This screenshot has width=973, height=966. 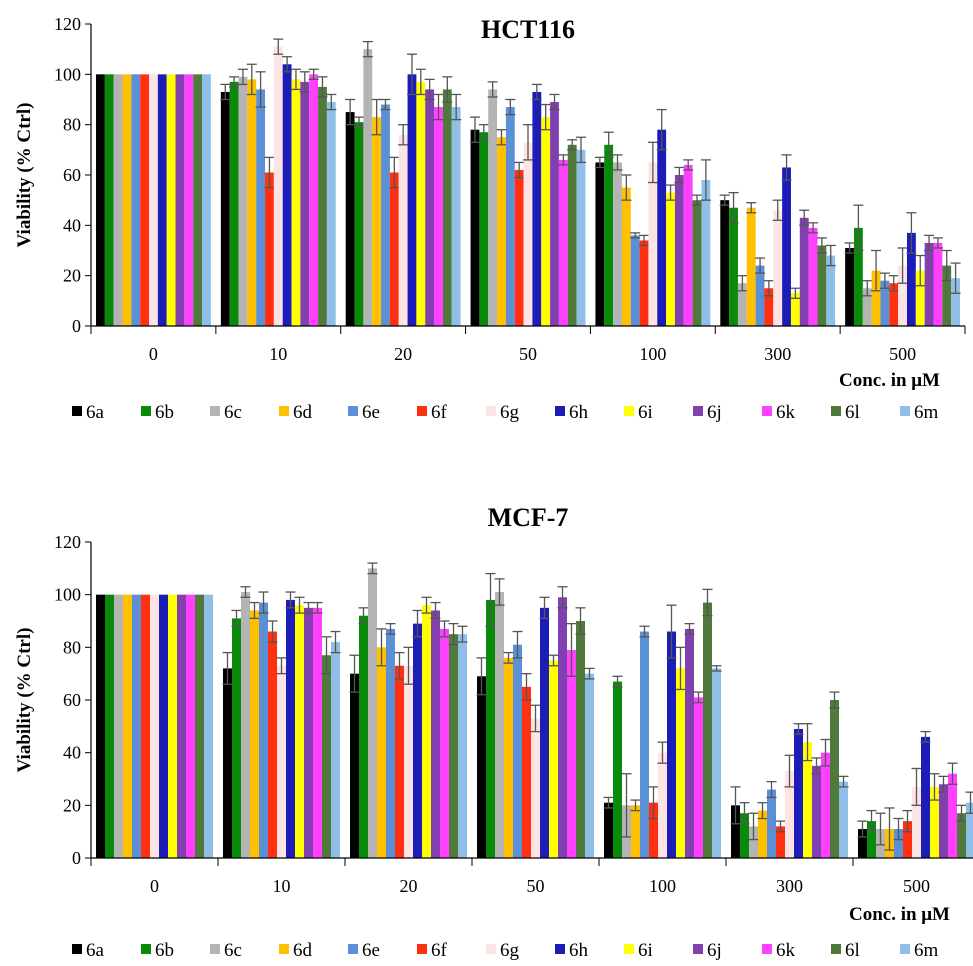 What do you see at coordinates (164, 950) in the screenshot?
I see `legend-label: 6b` at bounding box center [164, 950].